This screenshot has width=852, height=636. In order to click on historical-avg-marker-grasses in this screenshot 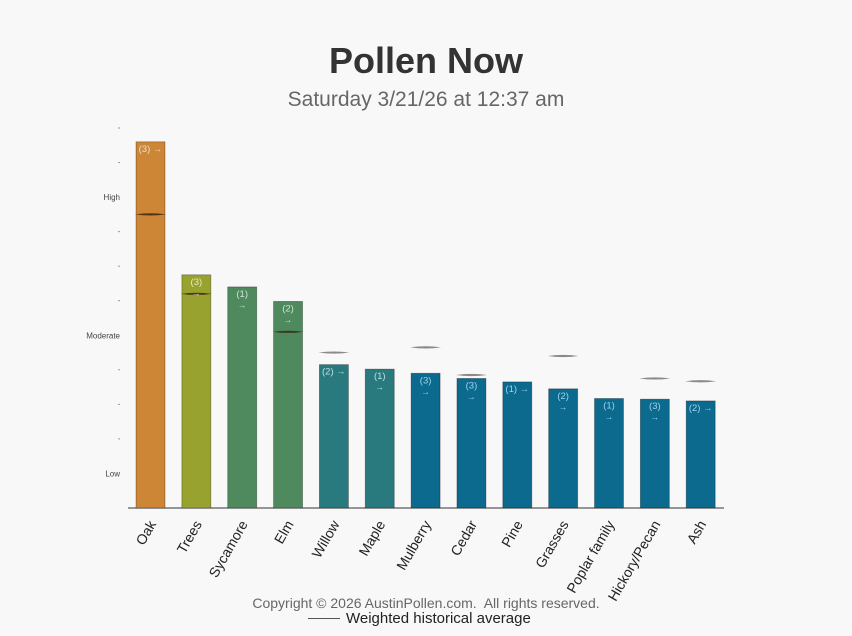, I will do `click(563, 356)`.